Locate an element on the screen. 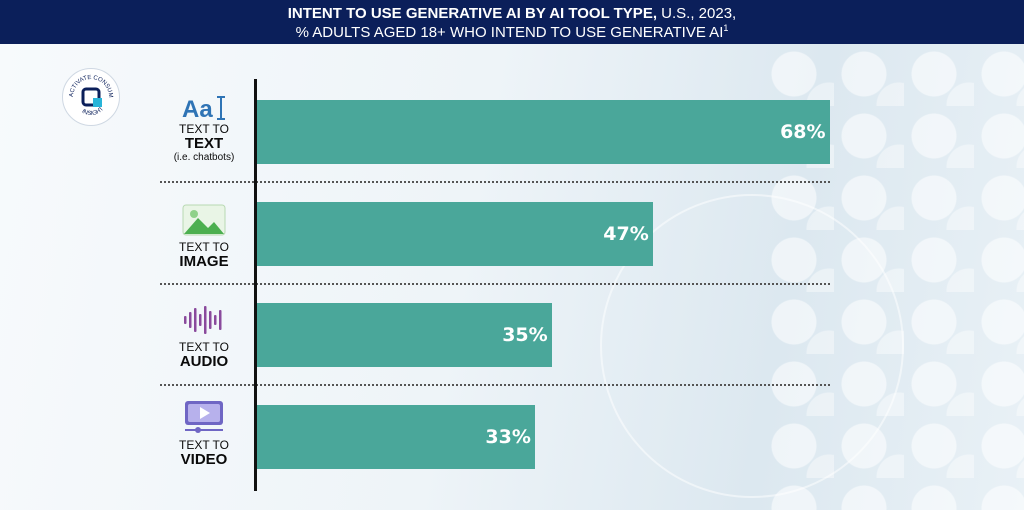  category-text-to-text: Aa TEXT TO TEXT (i.e. chatbots) is located at coordinates (204, 128).